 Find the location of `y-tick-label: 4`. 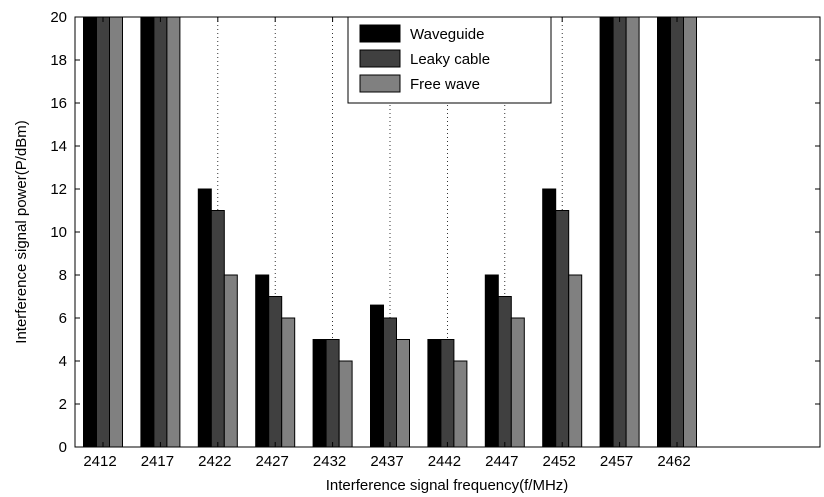

y-tick-label: 4 is located at coordinates (63, 361).